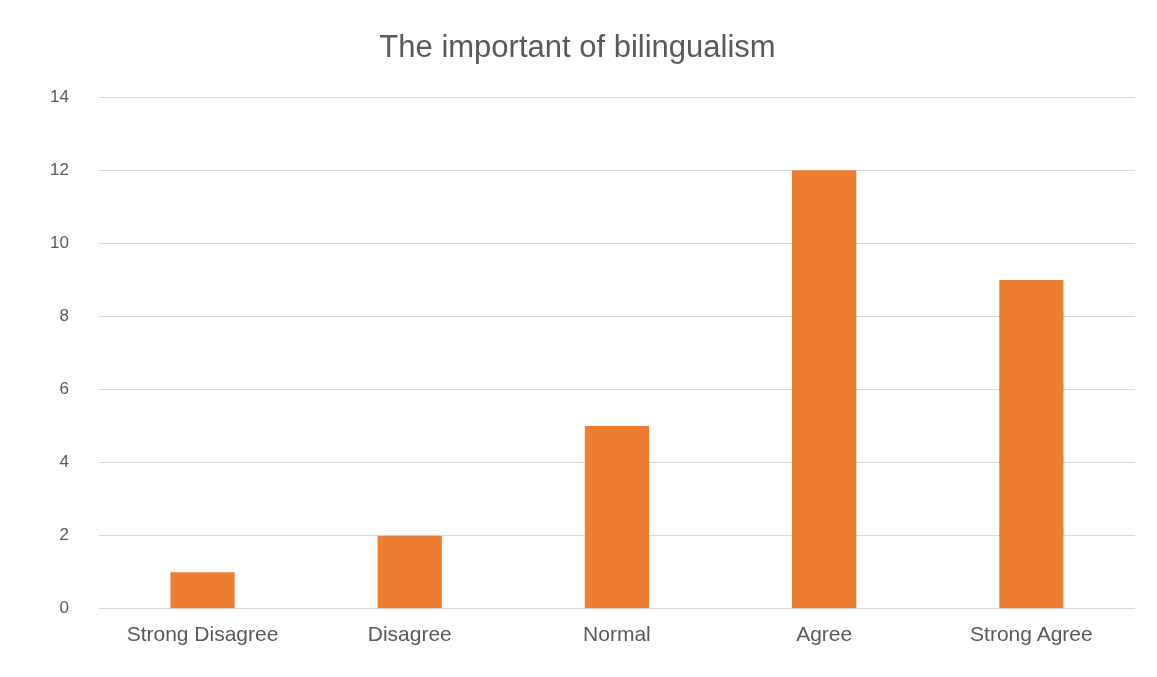 This screenshot has width=1157, height=677. I want to click on y-tick-label: 6, so click(64, 389).